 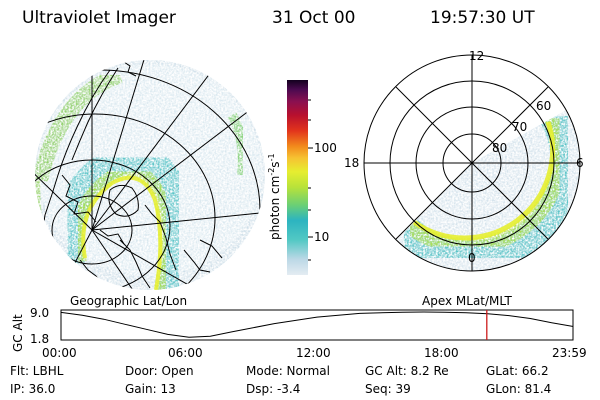 I want to click on mlat-label-60: 60, so click(x=543, y=106).